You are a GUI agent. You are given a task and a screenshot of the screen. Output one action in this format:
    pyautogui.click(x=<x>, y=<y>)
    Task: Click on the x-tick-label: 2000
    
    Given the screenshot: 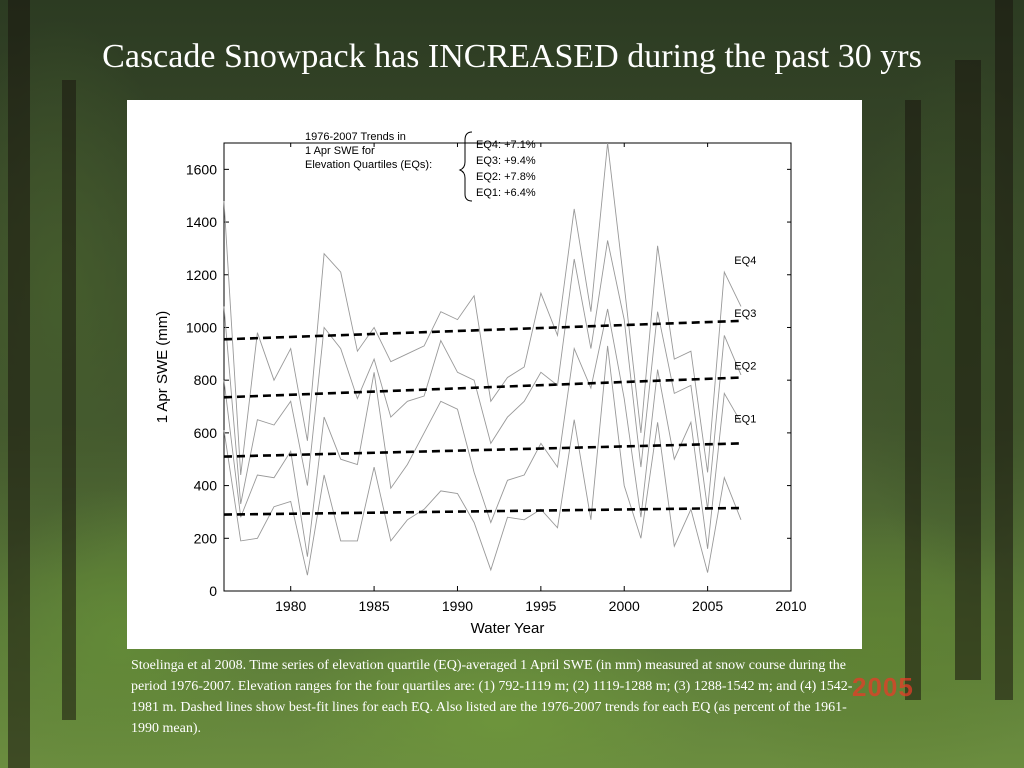 What is the action you would take?
    pyautogui.click(x=624, y=606)
    